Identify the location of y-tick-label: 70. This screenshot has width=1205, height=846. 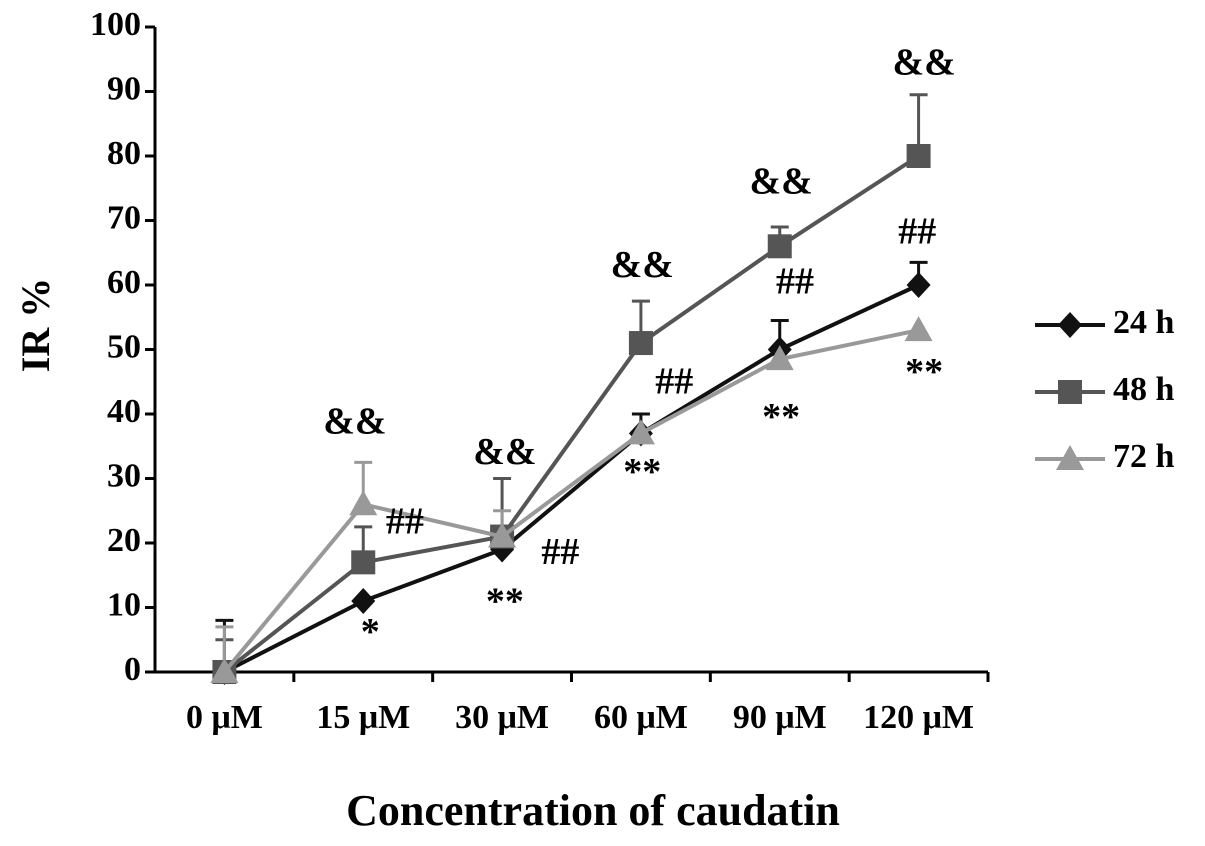
(124, 217).